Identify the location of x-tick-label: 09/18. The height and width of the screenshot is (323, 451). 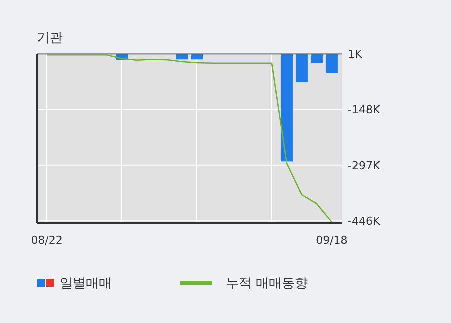
(332, 240).